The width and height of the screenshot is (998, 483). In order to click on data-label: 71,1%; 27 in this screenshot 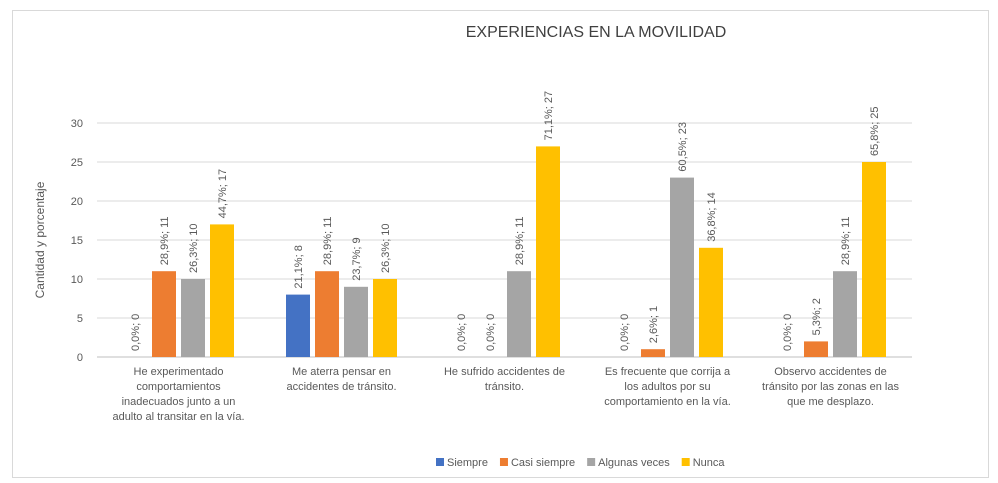, I will do `click(549, 116)`.